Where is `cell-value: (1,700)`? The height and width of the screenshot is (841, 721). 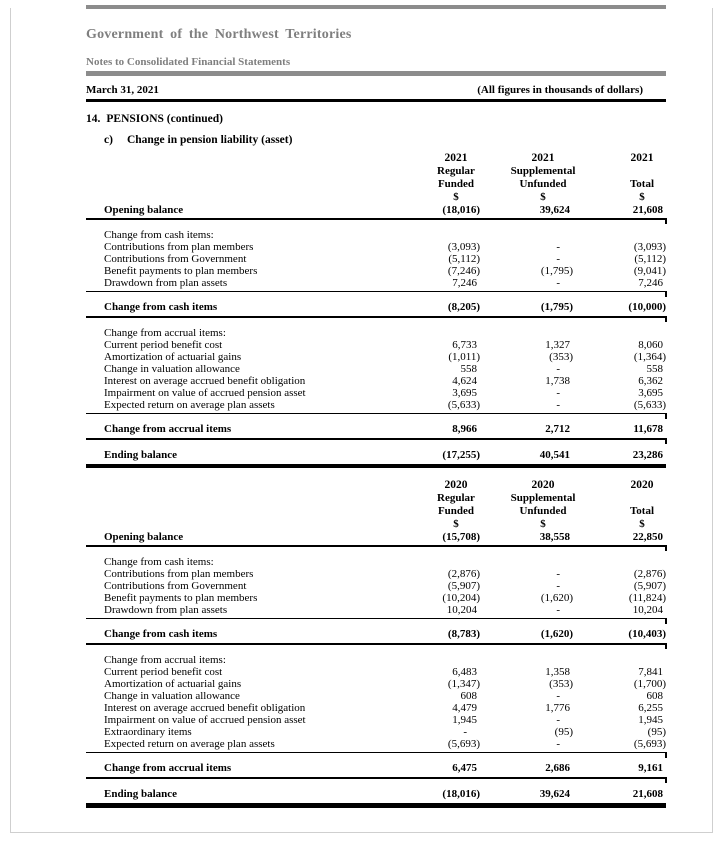 cell-value: (1,700) is located at coordinates (649, 684).